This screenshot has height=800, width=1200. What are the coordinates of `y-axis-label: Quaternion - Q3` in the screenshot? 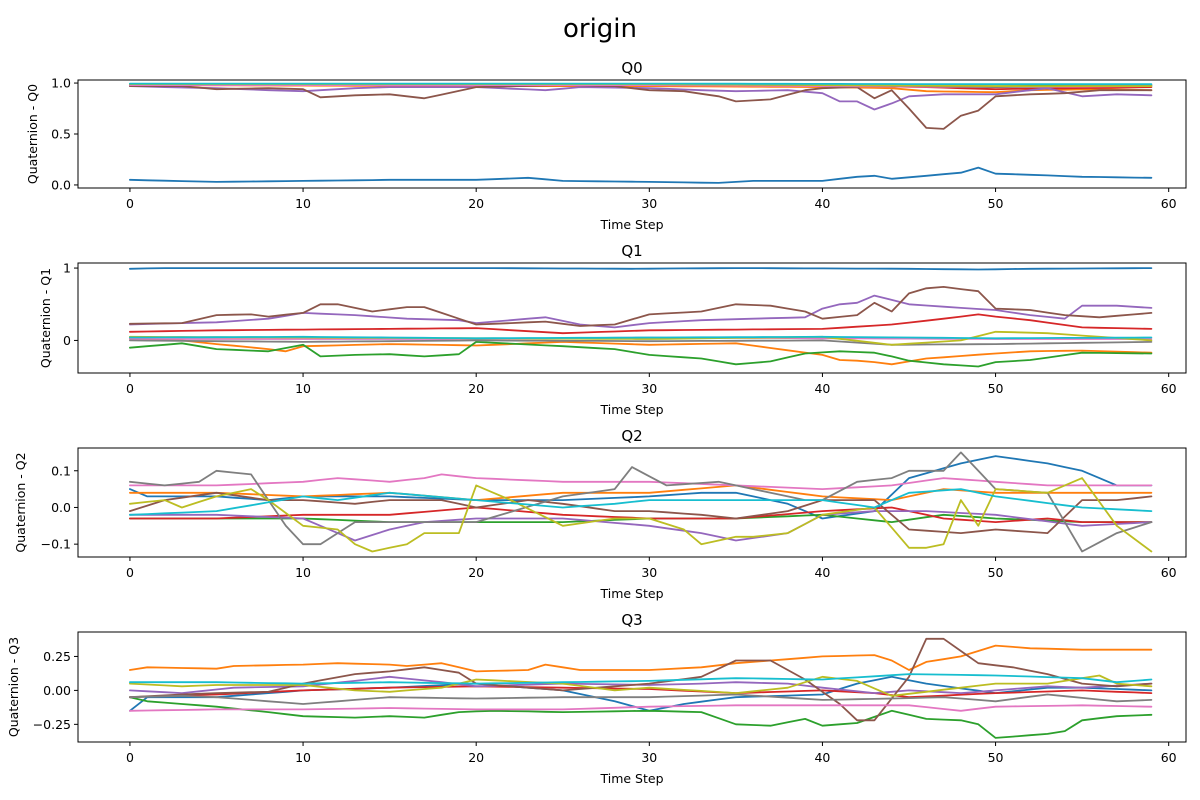 It's located at (13, 687).